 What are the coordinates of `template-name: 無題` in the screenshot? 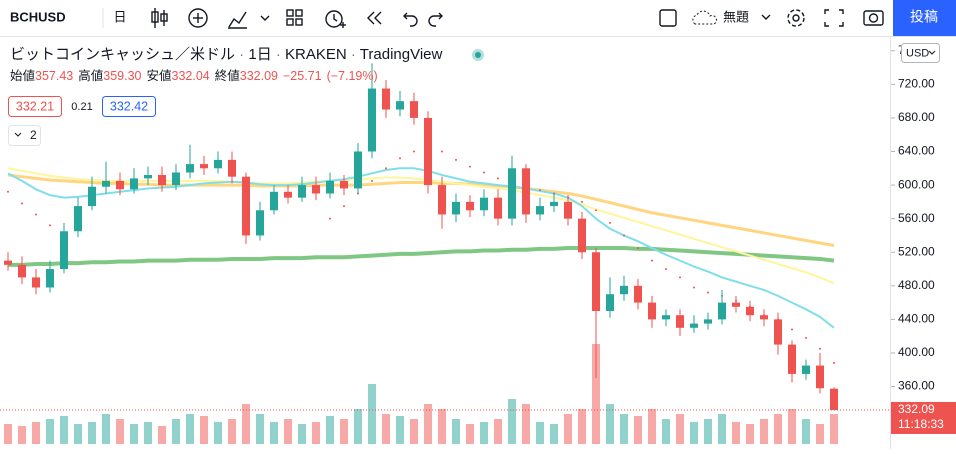 It's located at (736, 16).